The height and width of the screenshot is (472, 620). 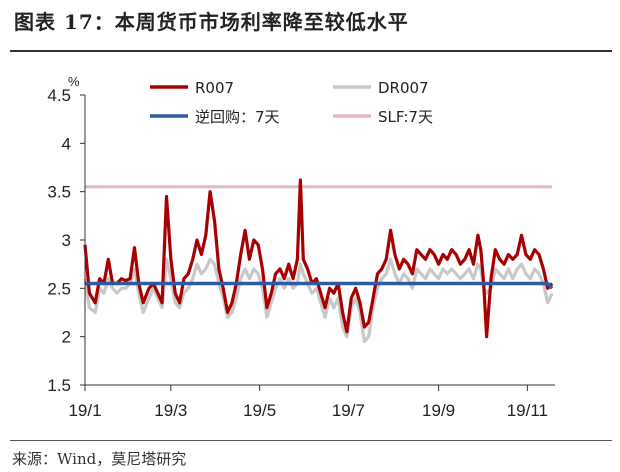 What do you see at coordinates (214, 88) in the screenshot?
I see `legend-label-0: R007` at bounding box center [214, 88].